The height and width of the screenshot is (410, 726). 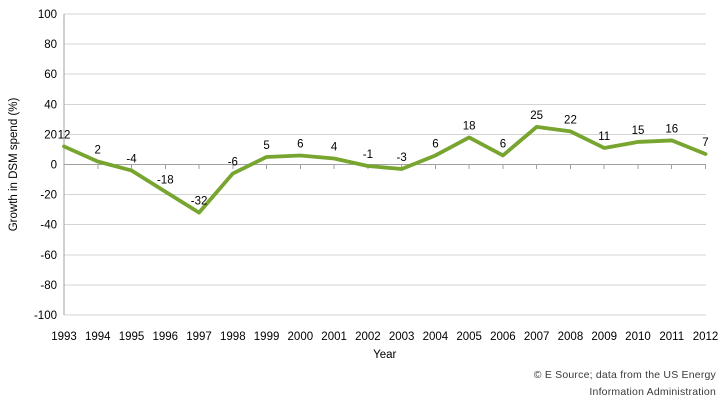 I want to click on x-tick-label: 2002, so click(x=368, y=337).